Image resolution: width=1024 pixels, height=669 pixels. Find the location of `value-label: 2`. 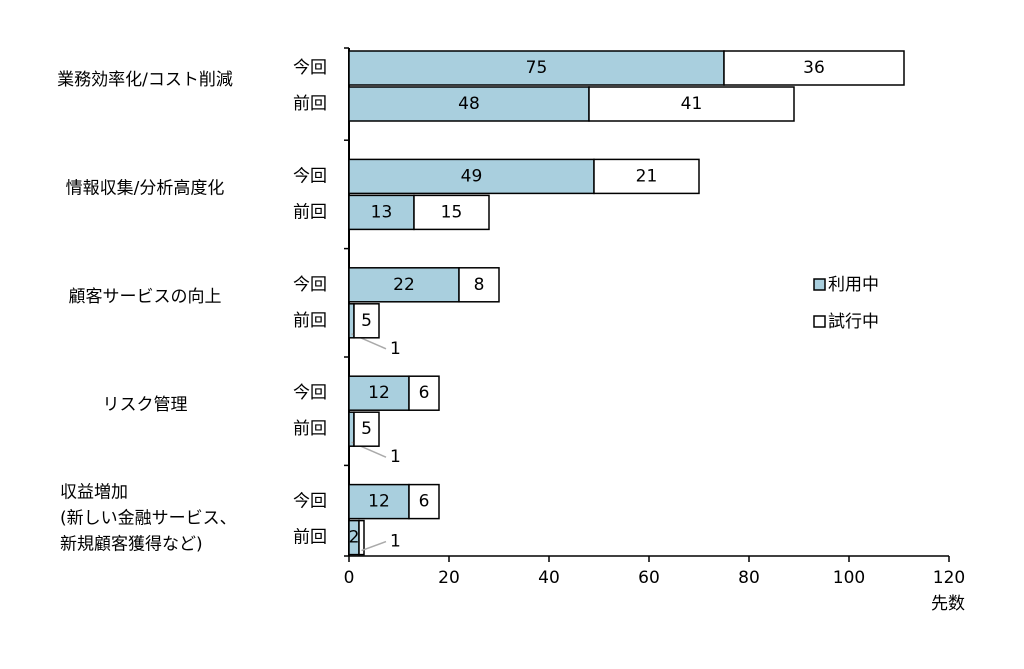

value-label: 2 is located at coordinates (354, 538).